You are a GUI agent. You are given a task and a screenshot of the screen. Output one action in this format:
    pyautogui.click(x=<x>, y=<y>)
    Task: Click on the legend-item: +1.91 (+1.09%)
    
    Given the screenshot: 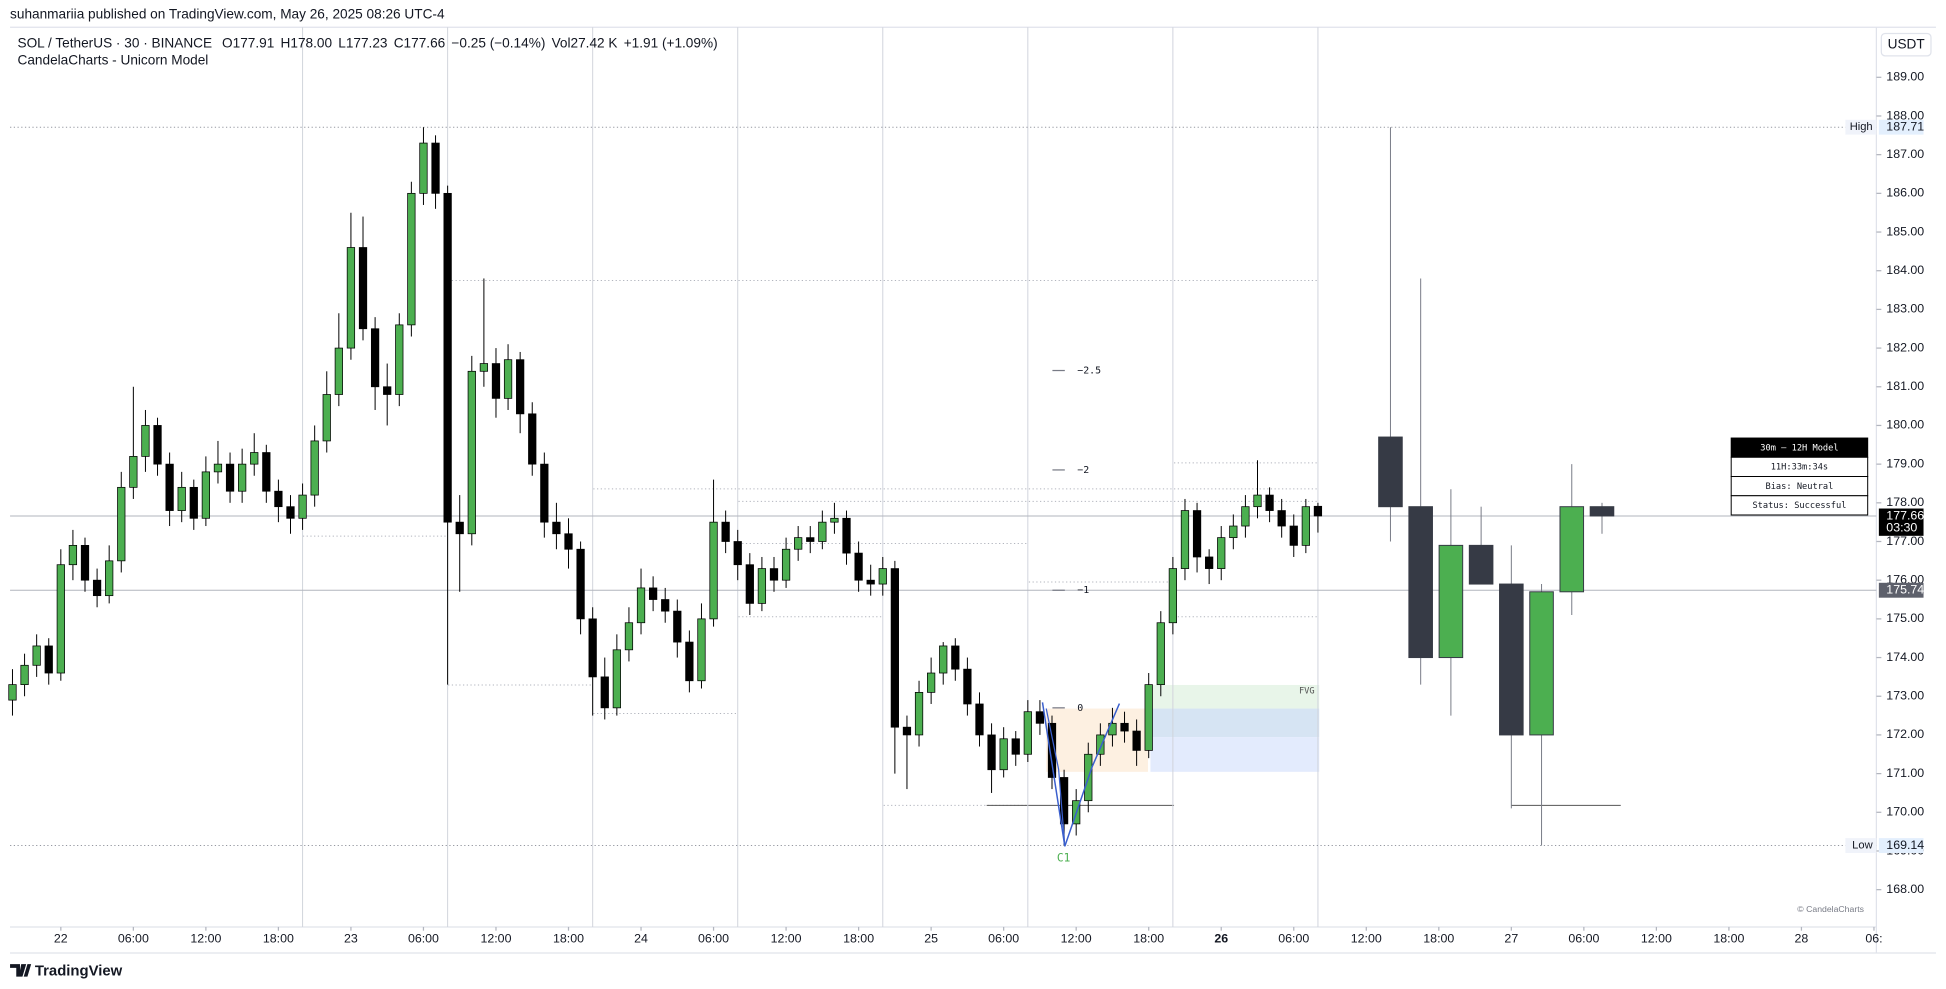 What is the action you would take?
    pyautogui.click(x=671, y=42)
    